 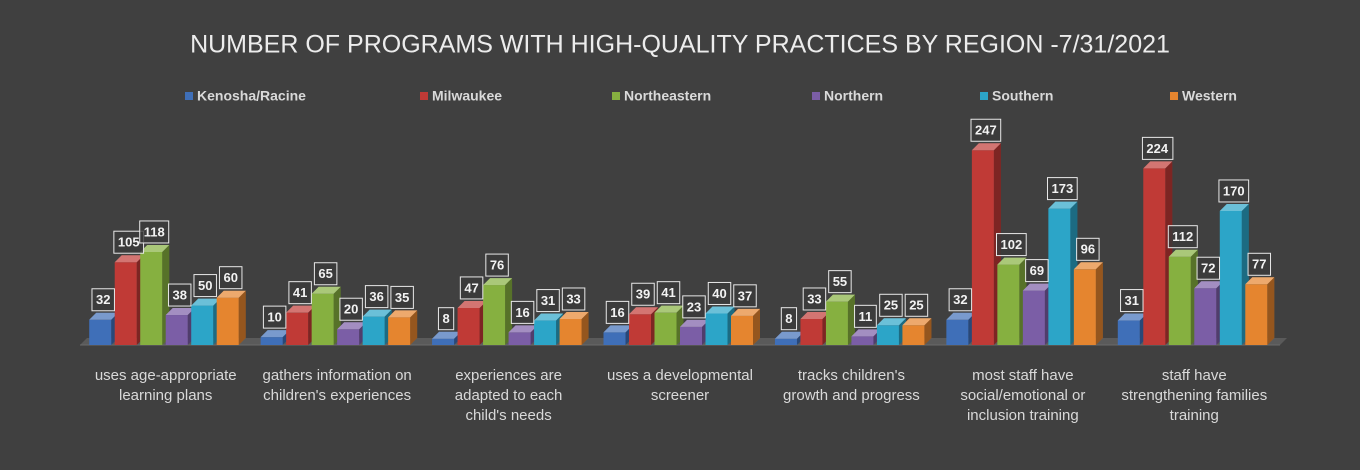 I want to click on data-label: 20, so click(x=351, y=309).